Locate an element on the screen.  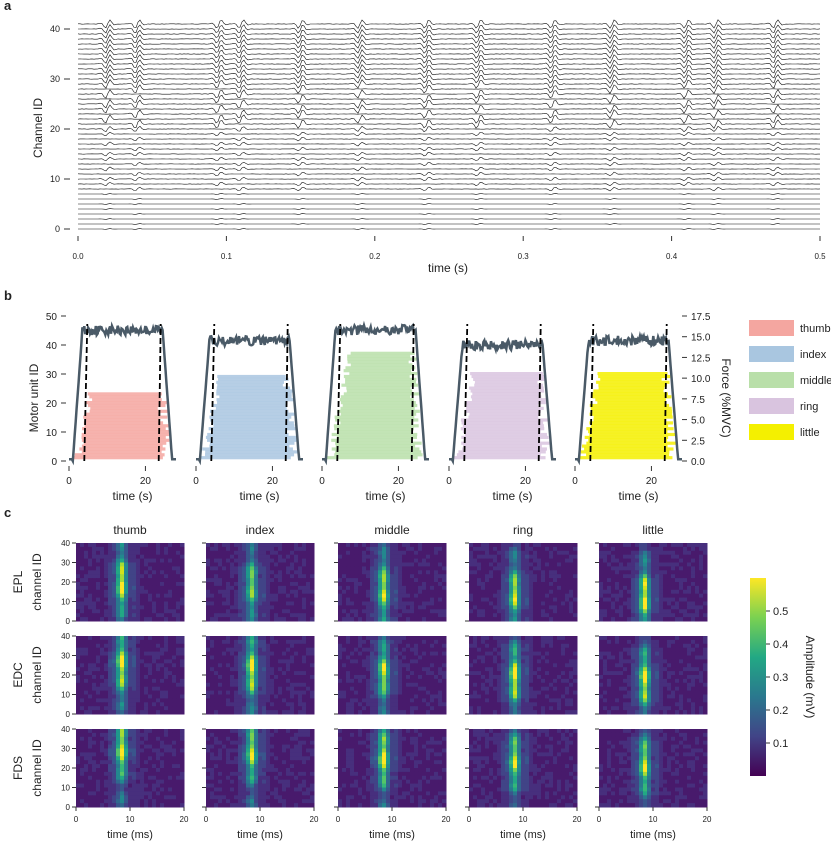
column-title-little: little is located at coordinates (653, 530).